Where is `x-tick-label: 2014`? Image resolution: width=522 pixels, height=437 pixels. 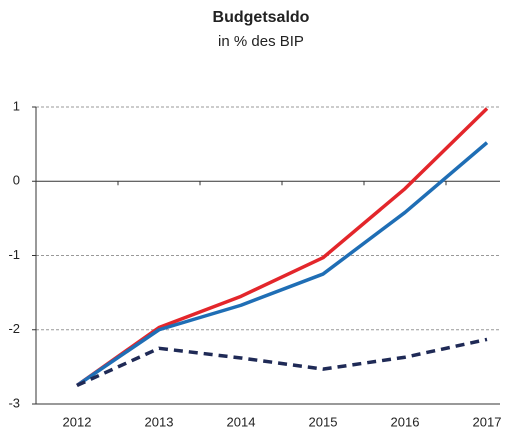 x-tick-label: 2014 is located at coordinates (241, 421).